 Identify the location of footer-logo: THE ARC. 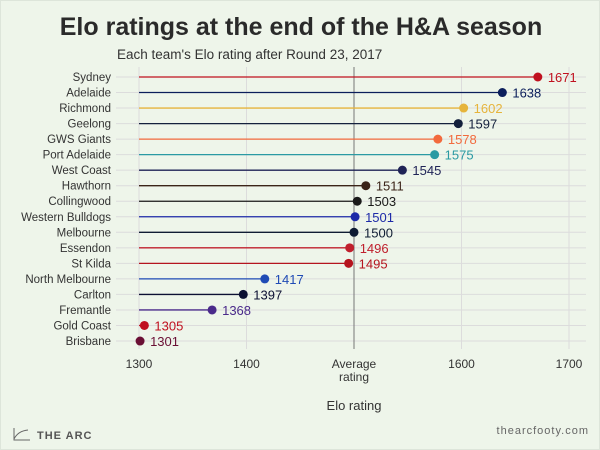
(52, 433).